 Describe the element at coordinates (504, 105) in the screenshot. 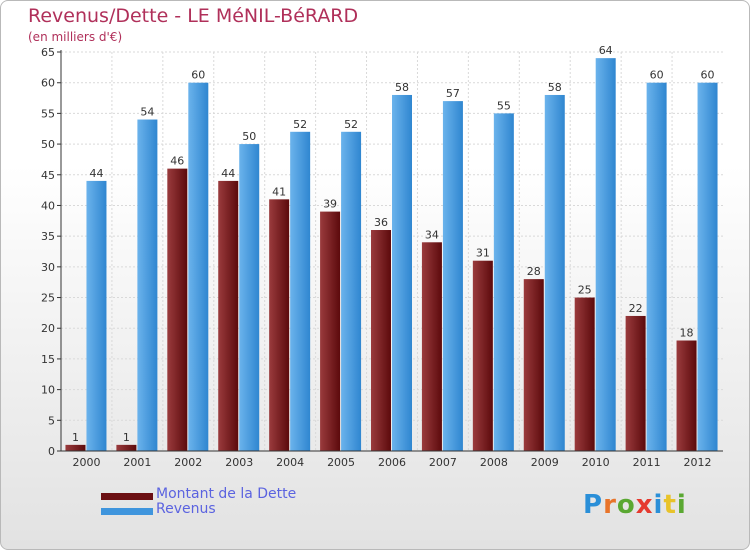

I see `data-label: 55` at that location.